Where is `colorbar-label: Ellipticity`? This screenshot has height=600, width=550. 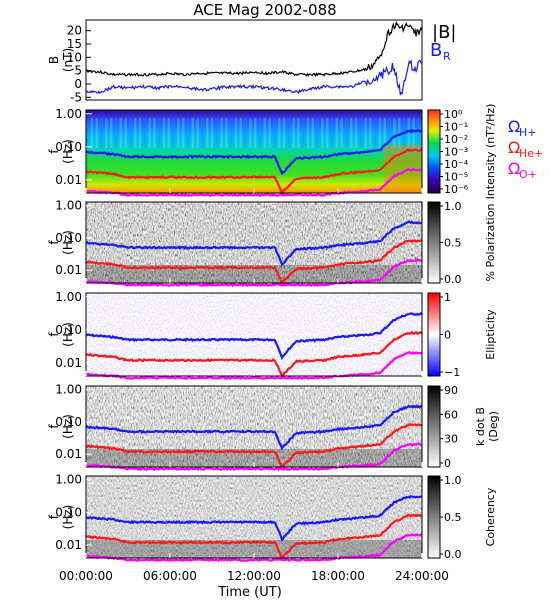 colorbar-label: Ellipticity is located at coordinates (490, 334).